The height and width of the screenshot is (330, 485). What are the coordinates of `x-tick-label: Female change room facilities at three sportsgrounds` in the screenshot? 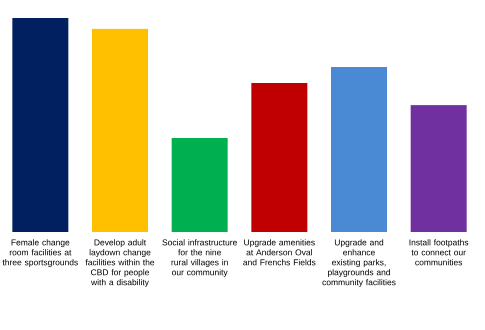 It's located at (40, 253).